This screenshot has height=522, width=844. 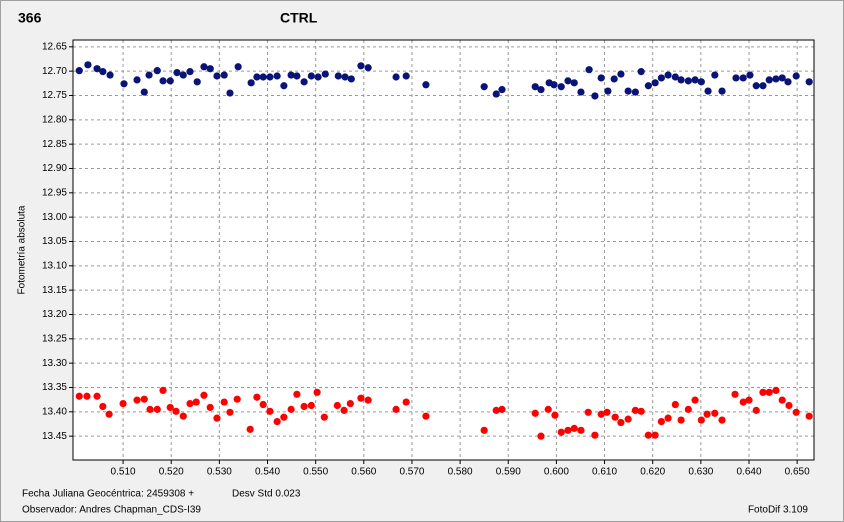 What do you see at coordinates (266, 494) in the screenshot?
I see `std-dev: Desv Std 0.023` at bounding box center [266, 494].